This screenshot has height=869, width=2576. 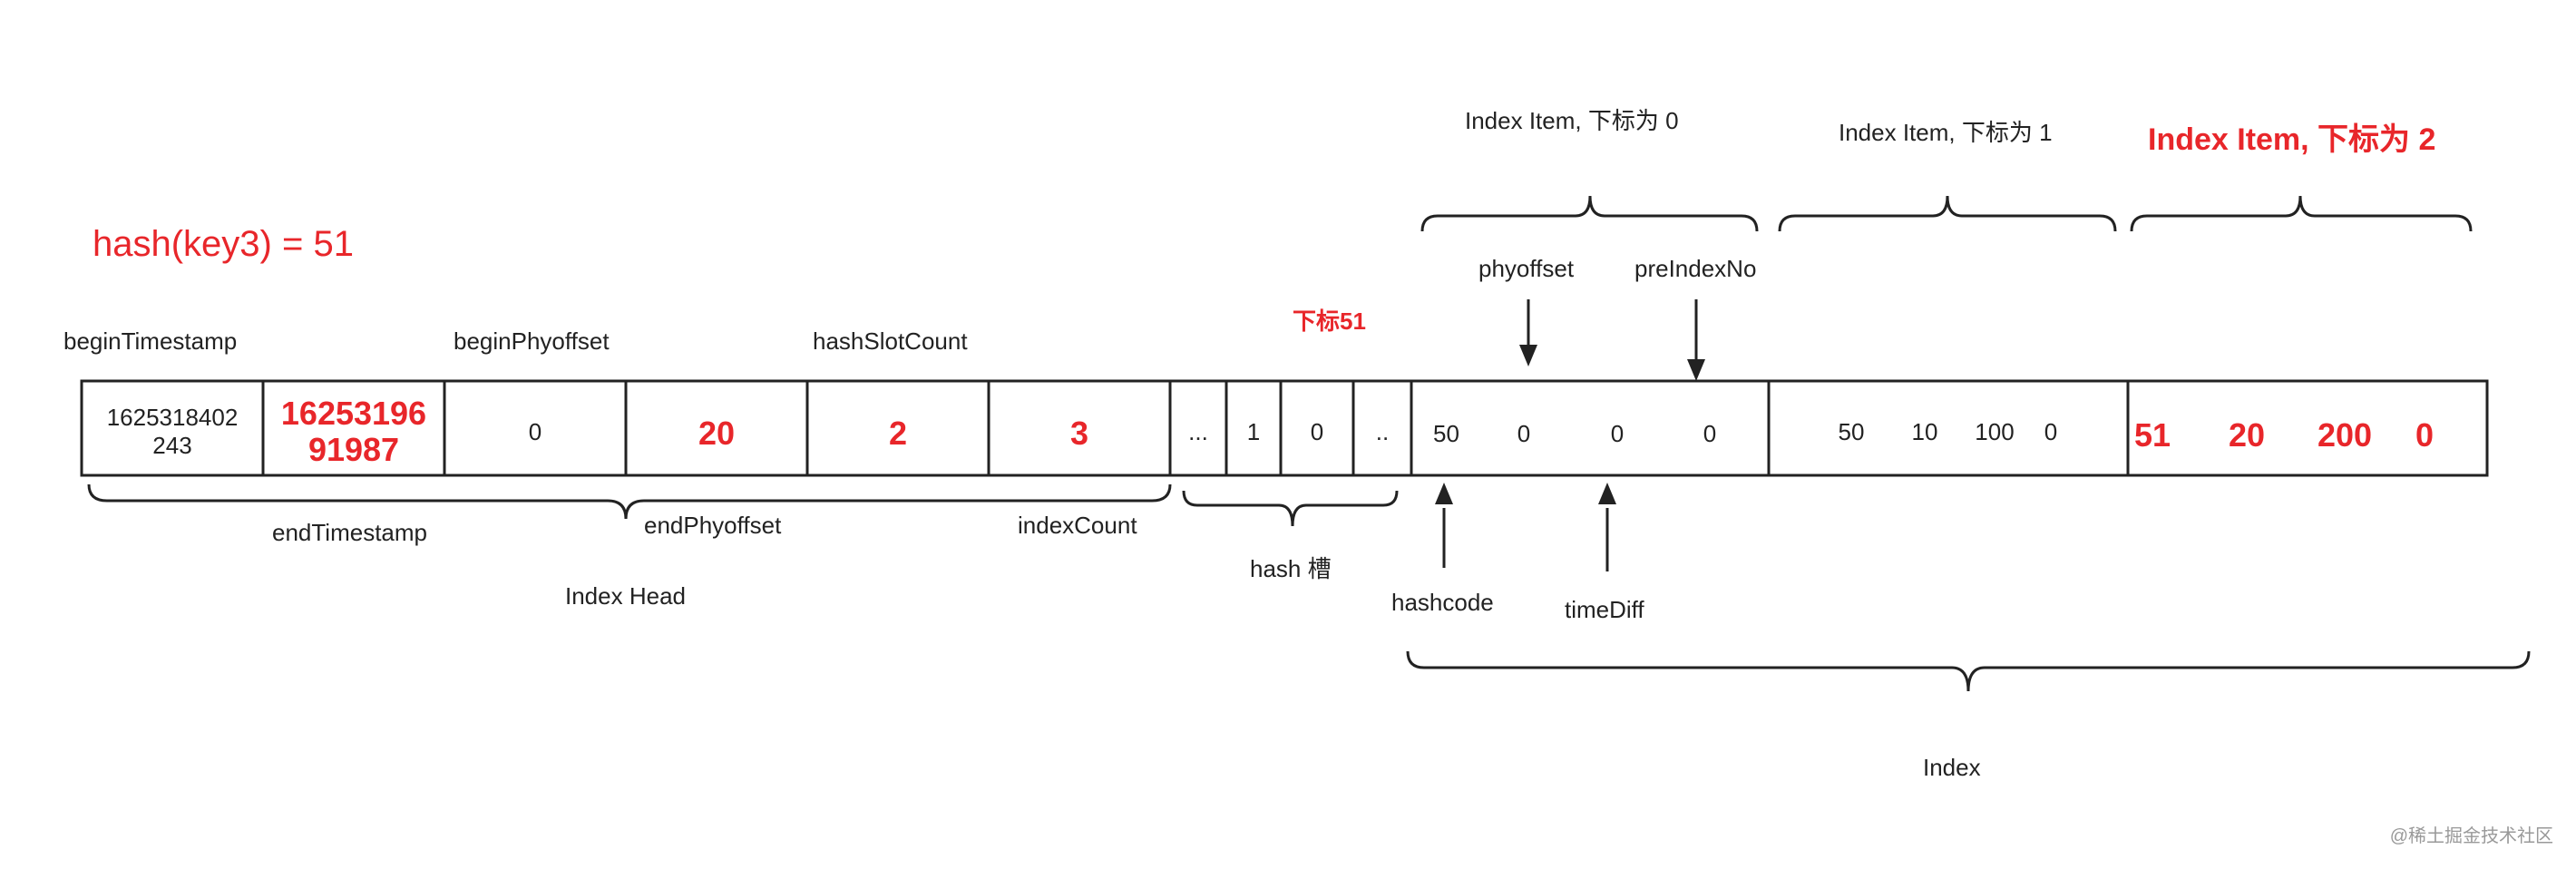 What do you see at coordinates (1253, 431) in the screenshot?
I see `slot-value-1: 1` at bounding box center [1253, 431].